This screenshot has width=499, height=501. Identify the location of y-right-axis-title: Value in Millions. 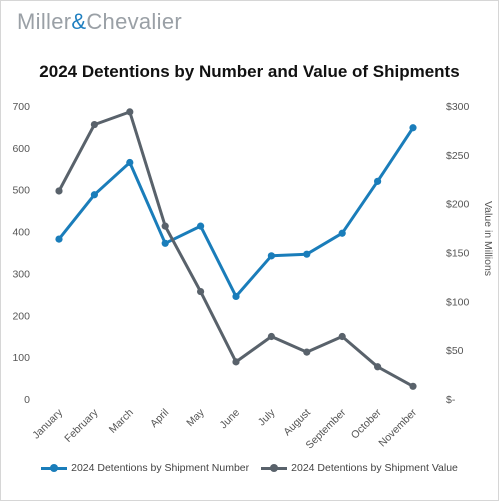
(488, 238).